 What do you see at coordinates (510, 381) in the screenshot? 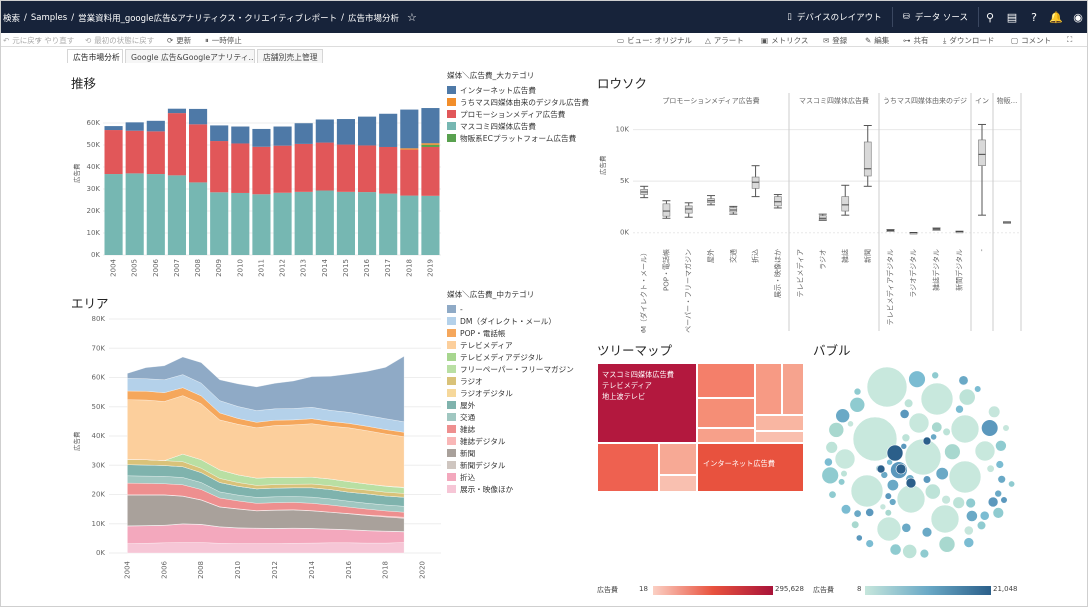
I see `area-legend-item: ラジオ` at bounding box center [510, 381].